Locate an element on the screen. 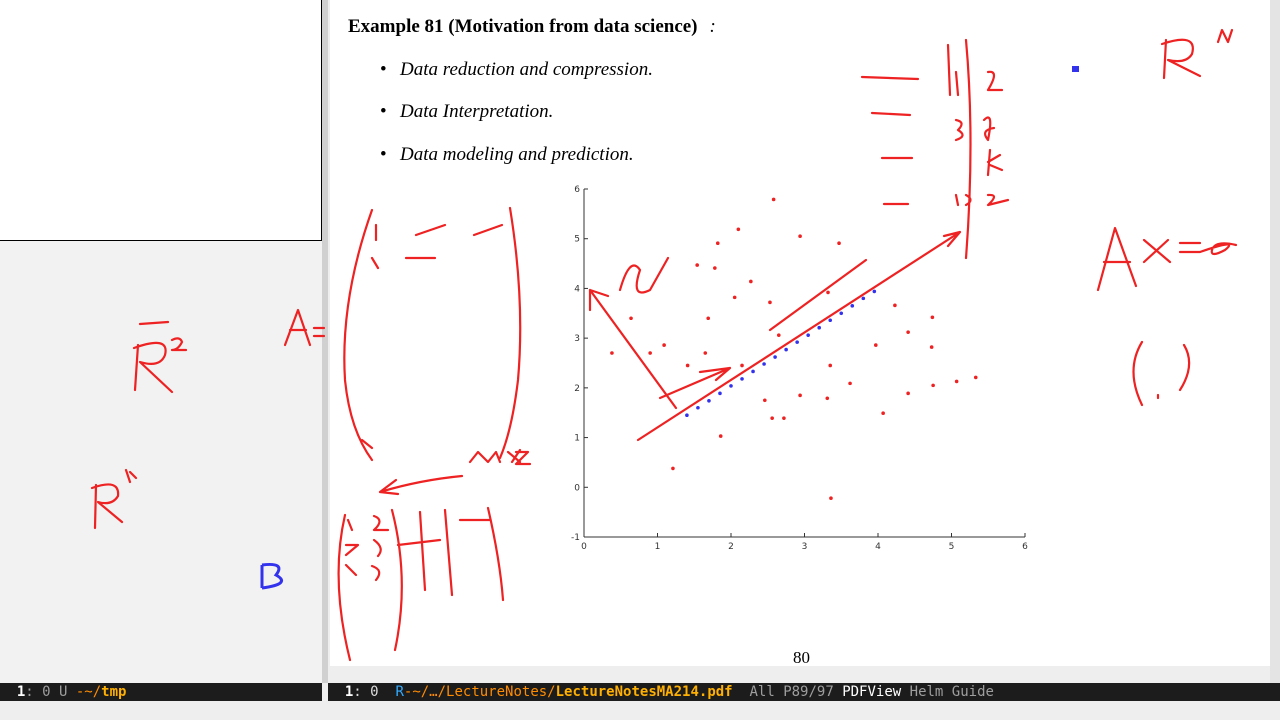 The height and width of the screenshot is (720, 1280). minor-modes: Helm Guide is located at coordinates (947, 692).